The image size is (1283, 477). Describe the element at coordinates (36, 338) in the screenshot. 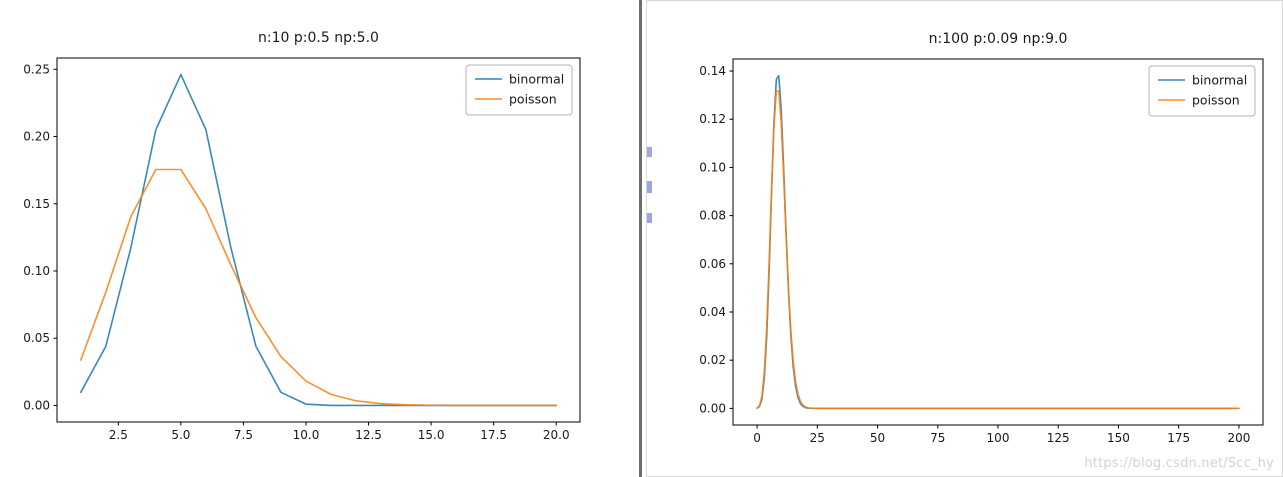

I see `svg-text: 0.05` at that location.